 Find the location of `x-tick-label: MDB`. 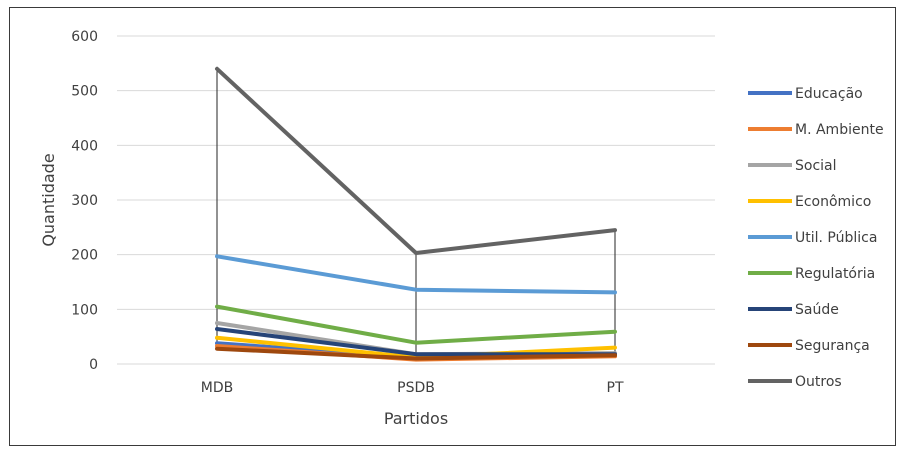

x-tick-label: MDB is located at coordinates (217, 388).